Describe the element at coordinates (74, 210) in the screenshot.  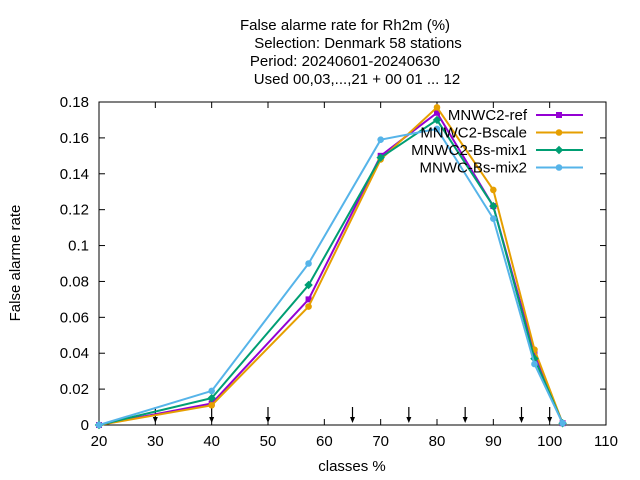
I see `y-tick-label: 0.12` at that location.